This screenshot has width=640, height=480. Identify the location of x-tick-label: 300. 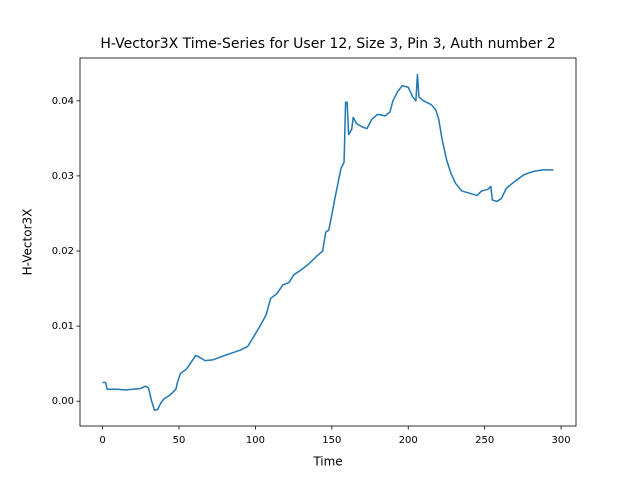
(561, 440).